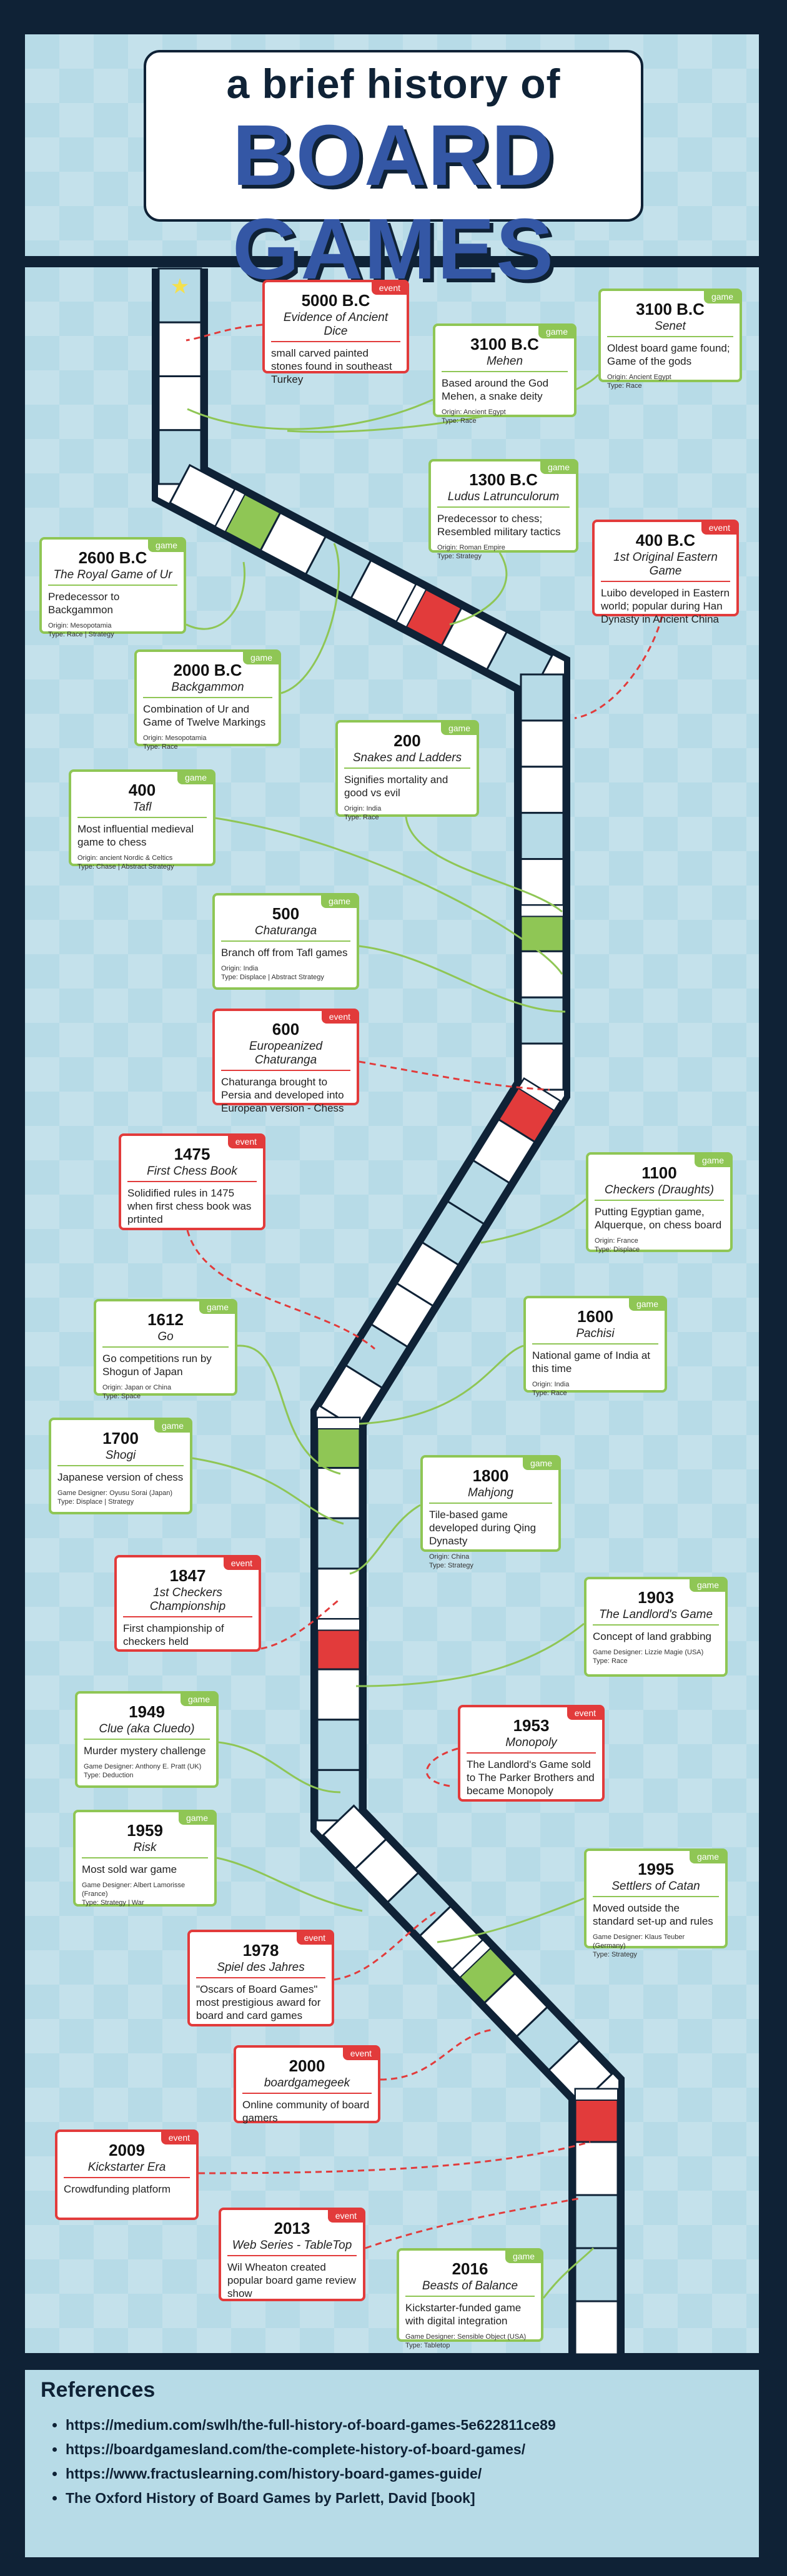 The width and height of the screenshot is (787, 2576). What do you see at coordinates (157, 1365) in the screenshot?
I see `card-description: Go competitions run by Shogun of Japan` at bounding box center [157, 1365].